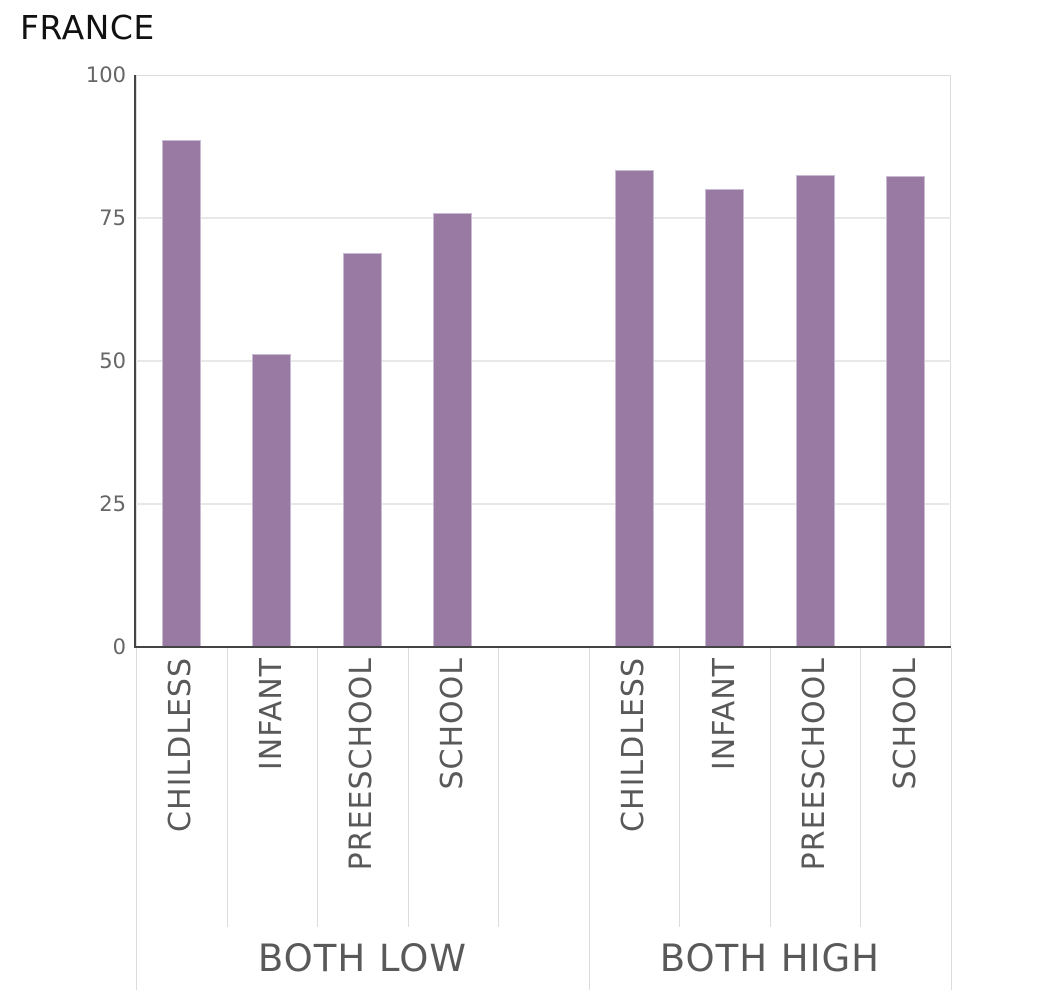  I want to click on group-label-both-high: BOTH HIGH, so click(770, 958).